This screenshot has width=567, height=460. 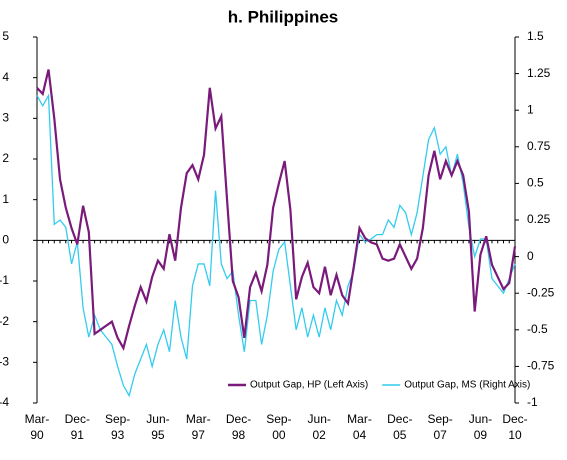 What do you see at coordinates (541, 292) in the screenshot?
I see `y2-tick-label: -0.25` at bounding box center [541, 292].